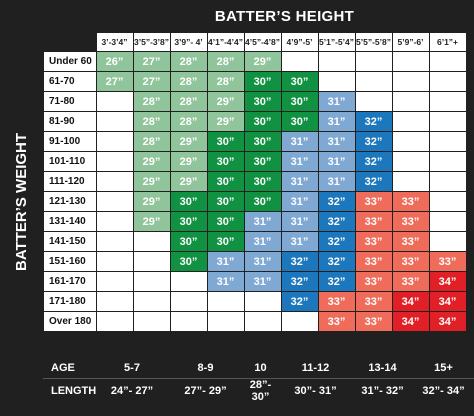 The width and height of the screenshot is (474, 416). I want to click on age-group: 10, so click(260, 368).